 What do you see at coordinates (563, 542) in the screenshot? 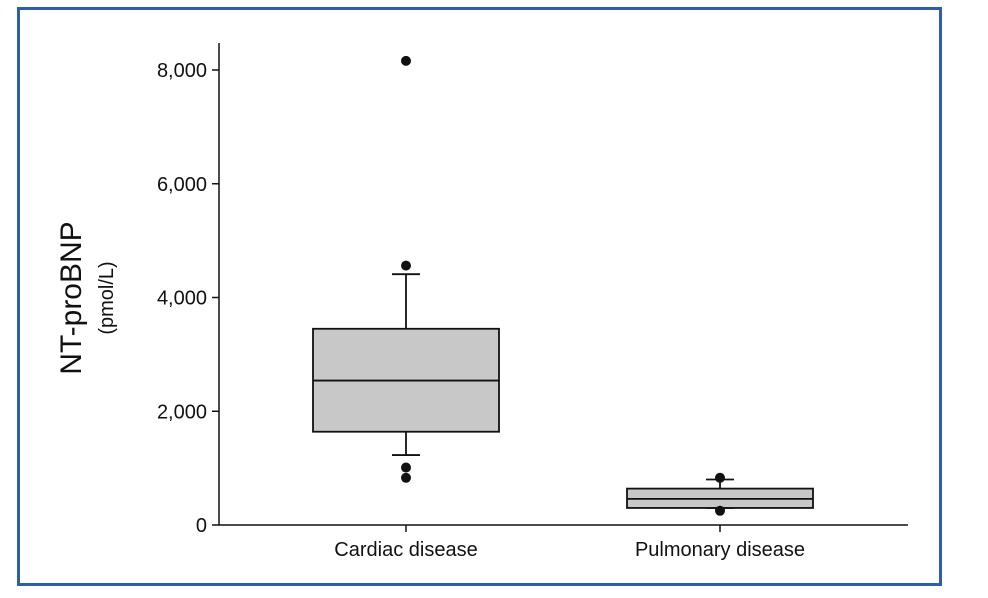
I see `x-axis: Cardiac disease Pulmonary disease` at bounding box center [563, 542].